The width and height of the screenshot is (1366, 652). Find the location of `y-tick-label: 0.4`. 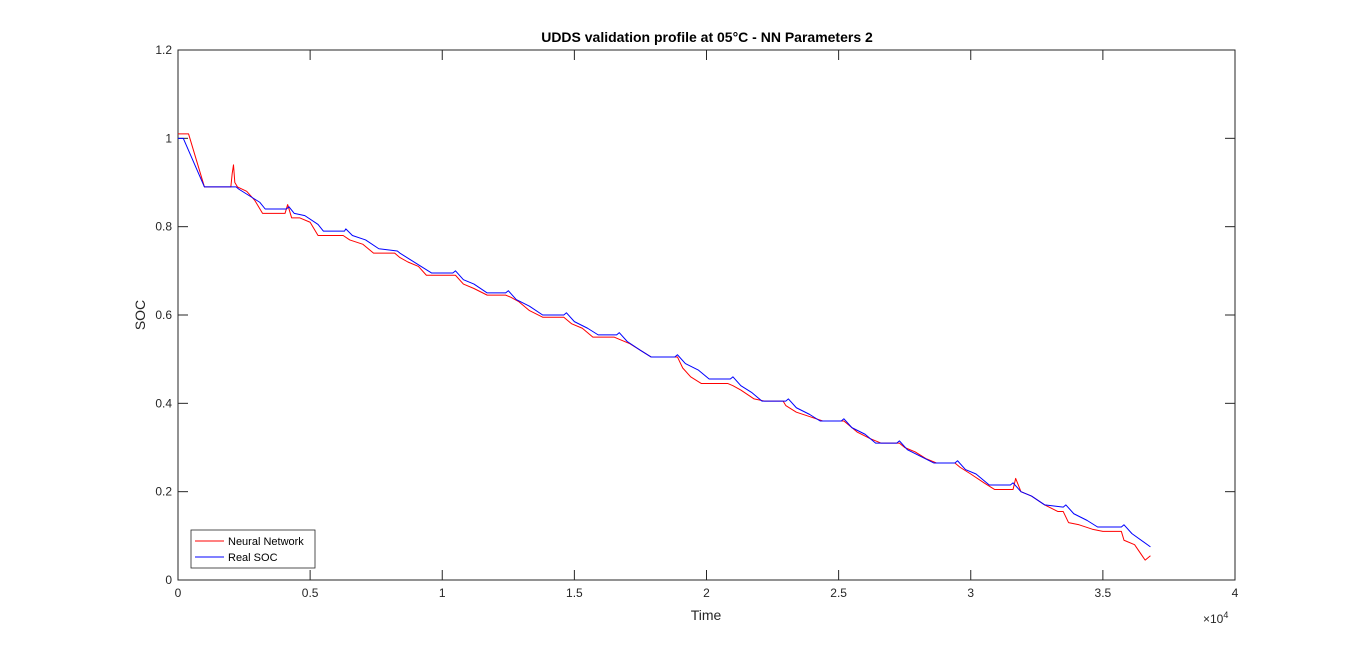

y-tick-label: 0.4 is located at coordinates (163, 403).